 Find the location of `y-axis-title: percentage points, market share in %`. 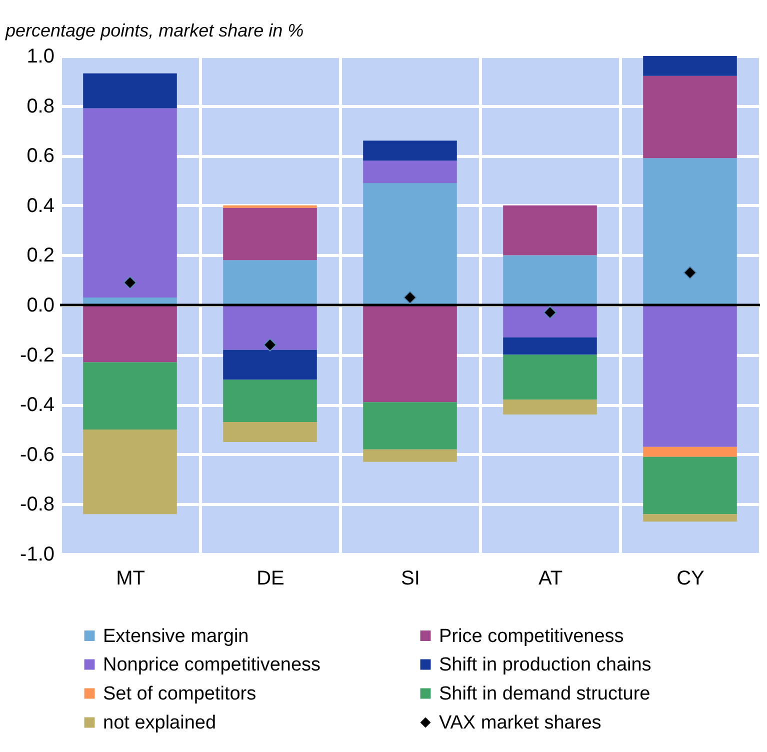

y-axis-title: percentage points, market share in % is located at coordinates (154, 30).